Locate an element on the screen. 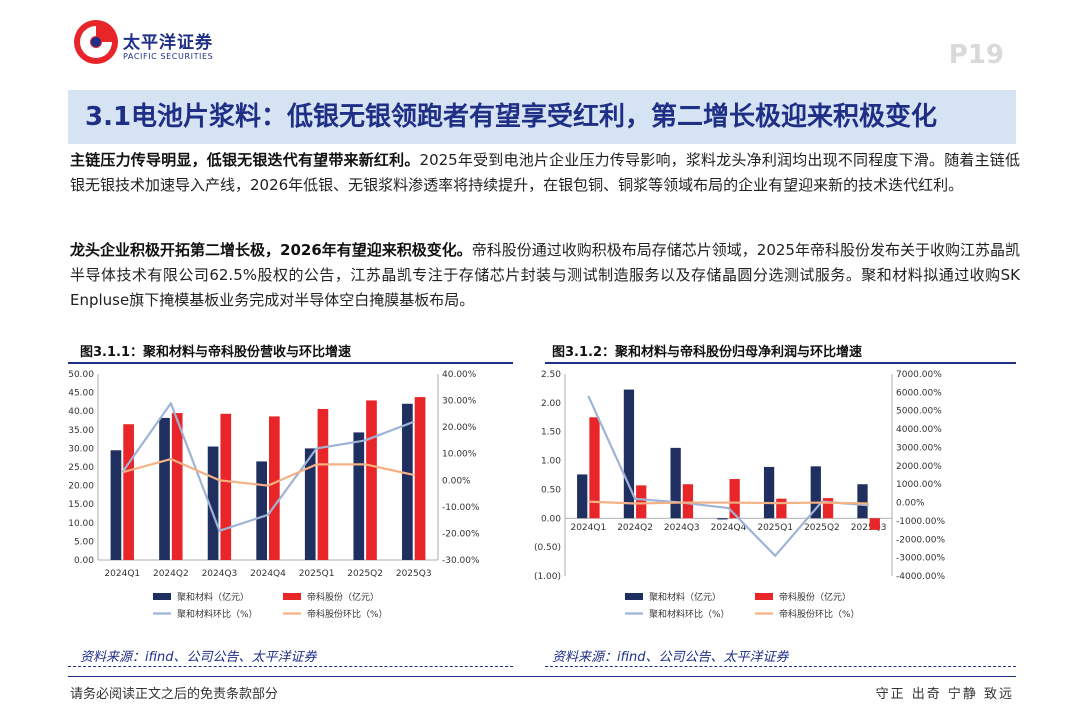  chart-2-category-label: 2025Q2 is located at coordinates (822, 528).